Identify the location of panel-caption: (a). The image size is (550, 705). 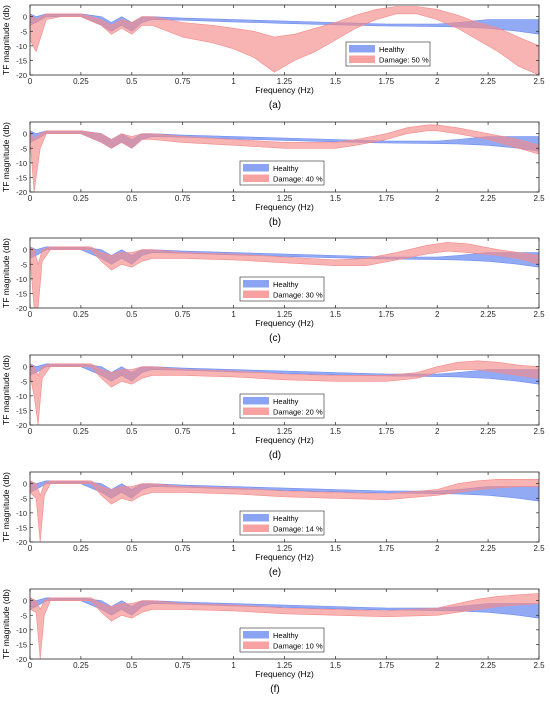
(275, 105).